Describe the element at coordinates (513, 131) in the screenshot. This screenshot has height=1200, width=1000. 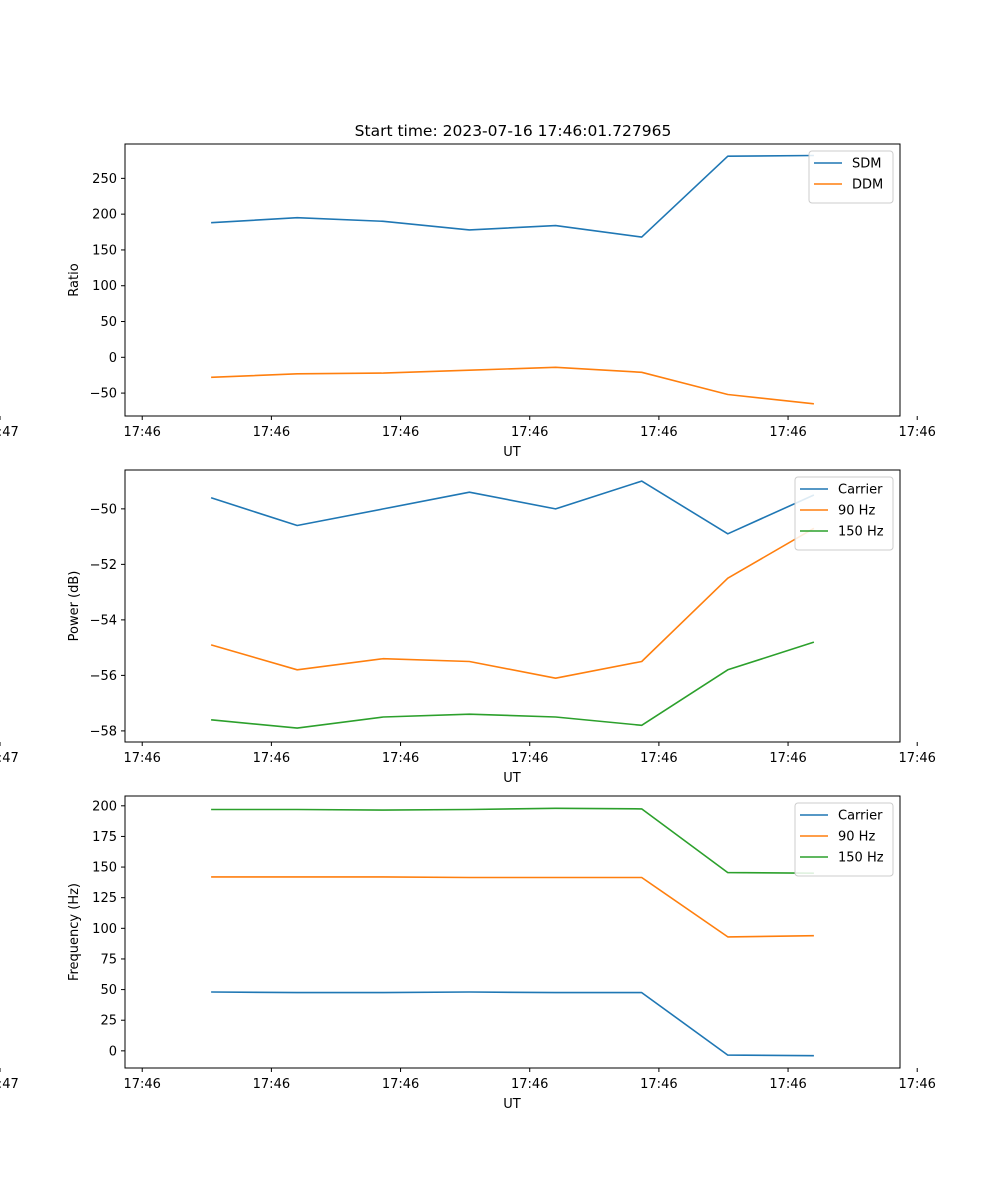
I see `chart-title: Start time: 2023-07-16 17:46:01.727965` at that location.